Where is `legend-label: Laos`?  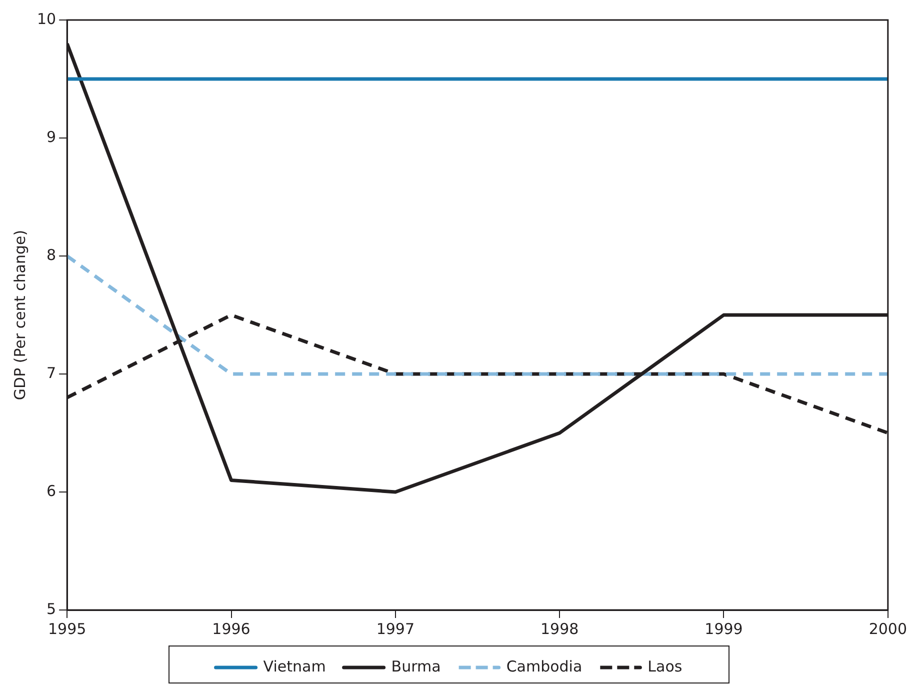 legend-label: Laos is located at coordinates (665, 666).